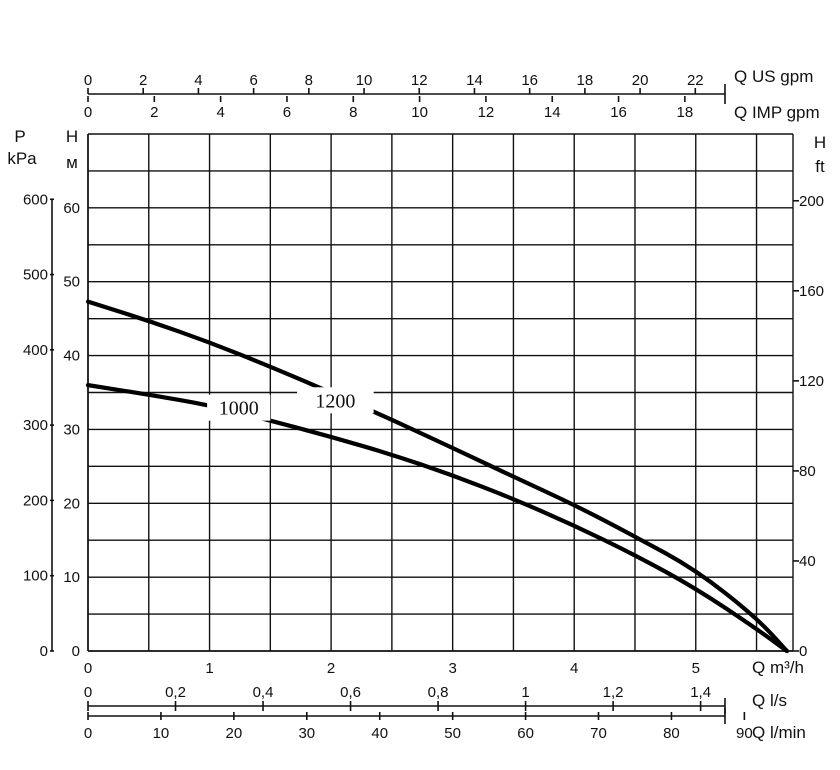  I want to click on head-axis-title: H, so click(72, 136).